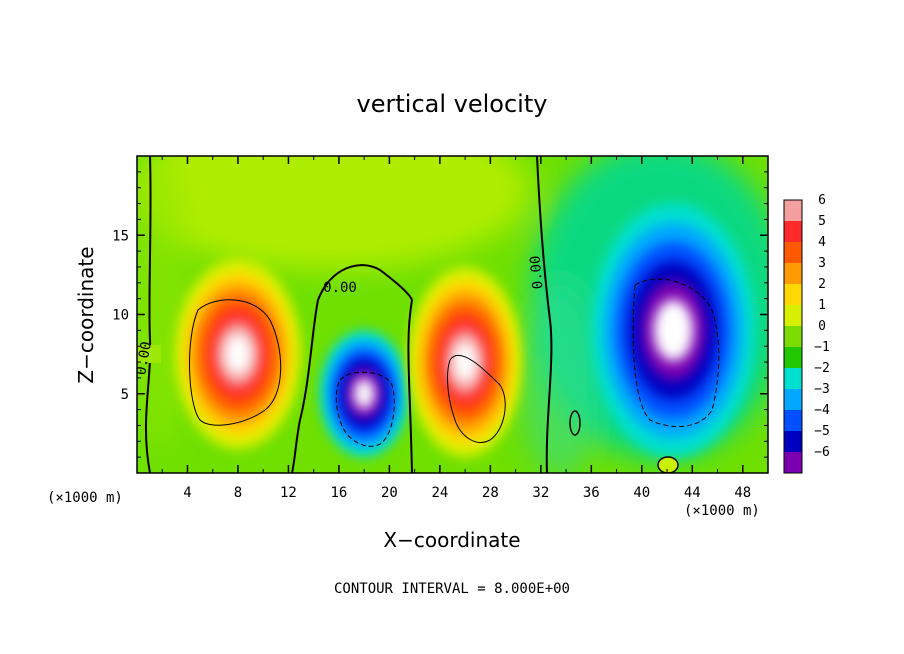 This screenshot has width=904, height=654. I want to click on contour-label-west: 0.00, so click(144, 358).